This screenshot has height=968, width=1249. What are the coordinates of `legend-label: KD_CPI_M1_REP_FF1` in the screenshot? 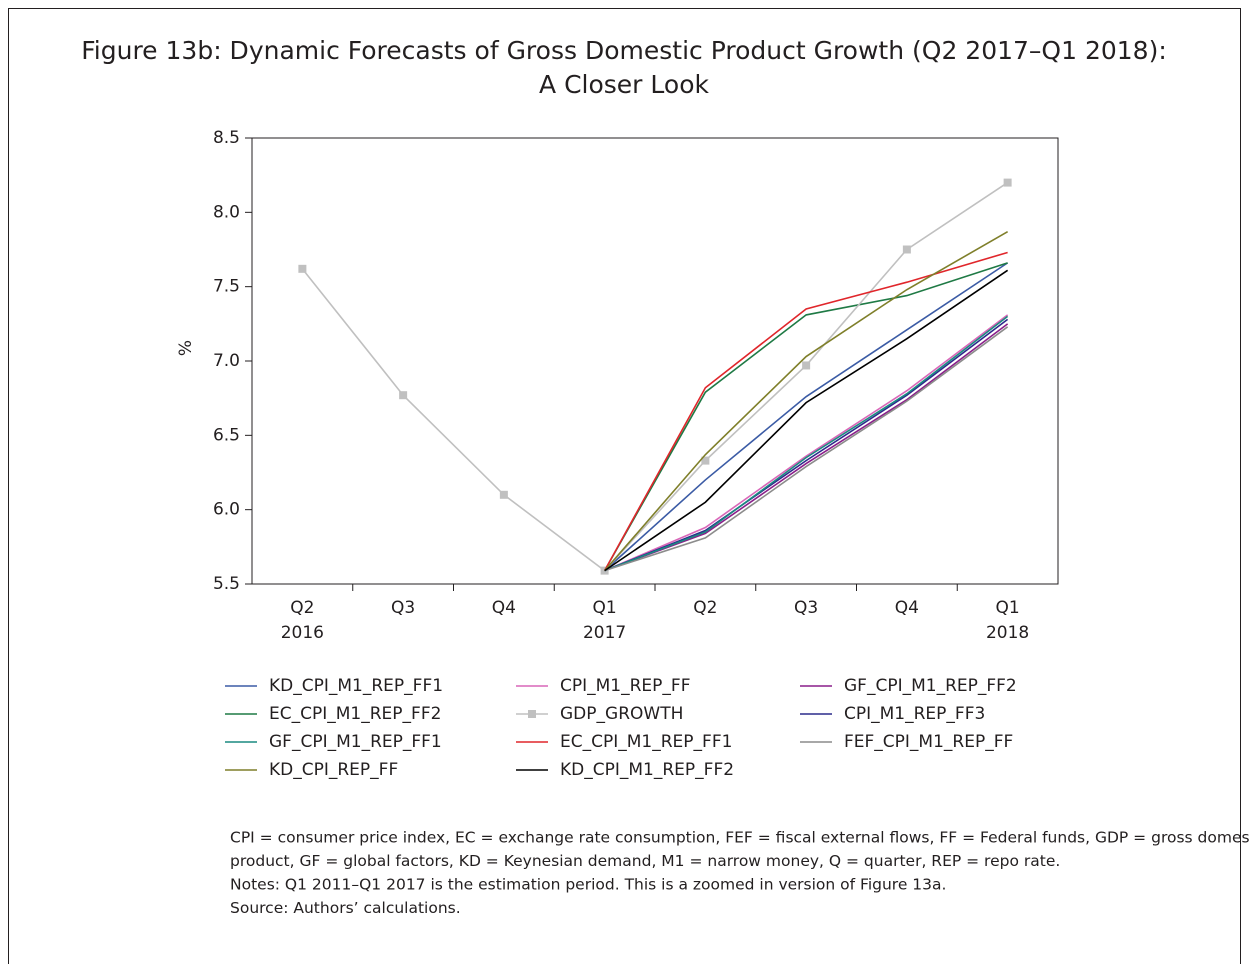 It's located at (356, 686).